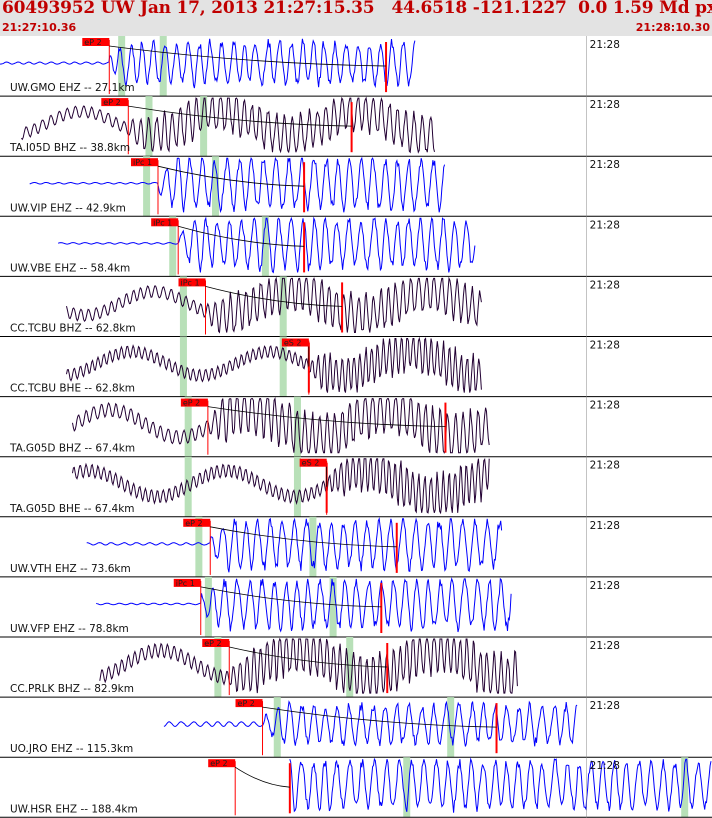 The width and height of the screenshot is (712, 818). Describe the element at coordinates (39, 27) in the screenshot. I see `time-start-label: 21:27:10.36` at that location.